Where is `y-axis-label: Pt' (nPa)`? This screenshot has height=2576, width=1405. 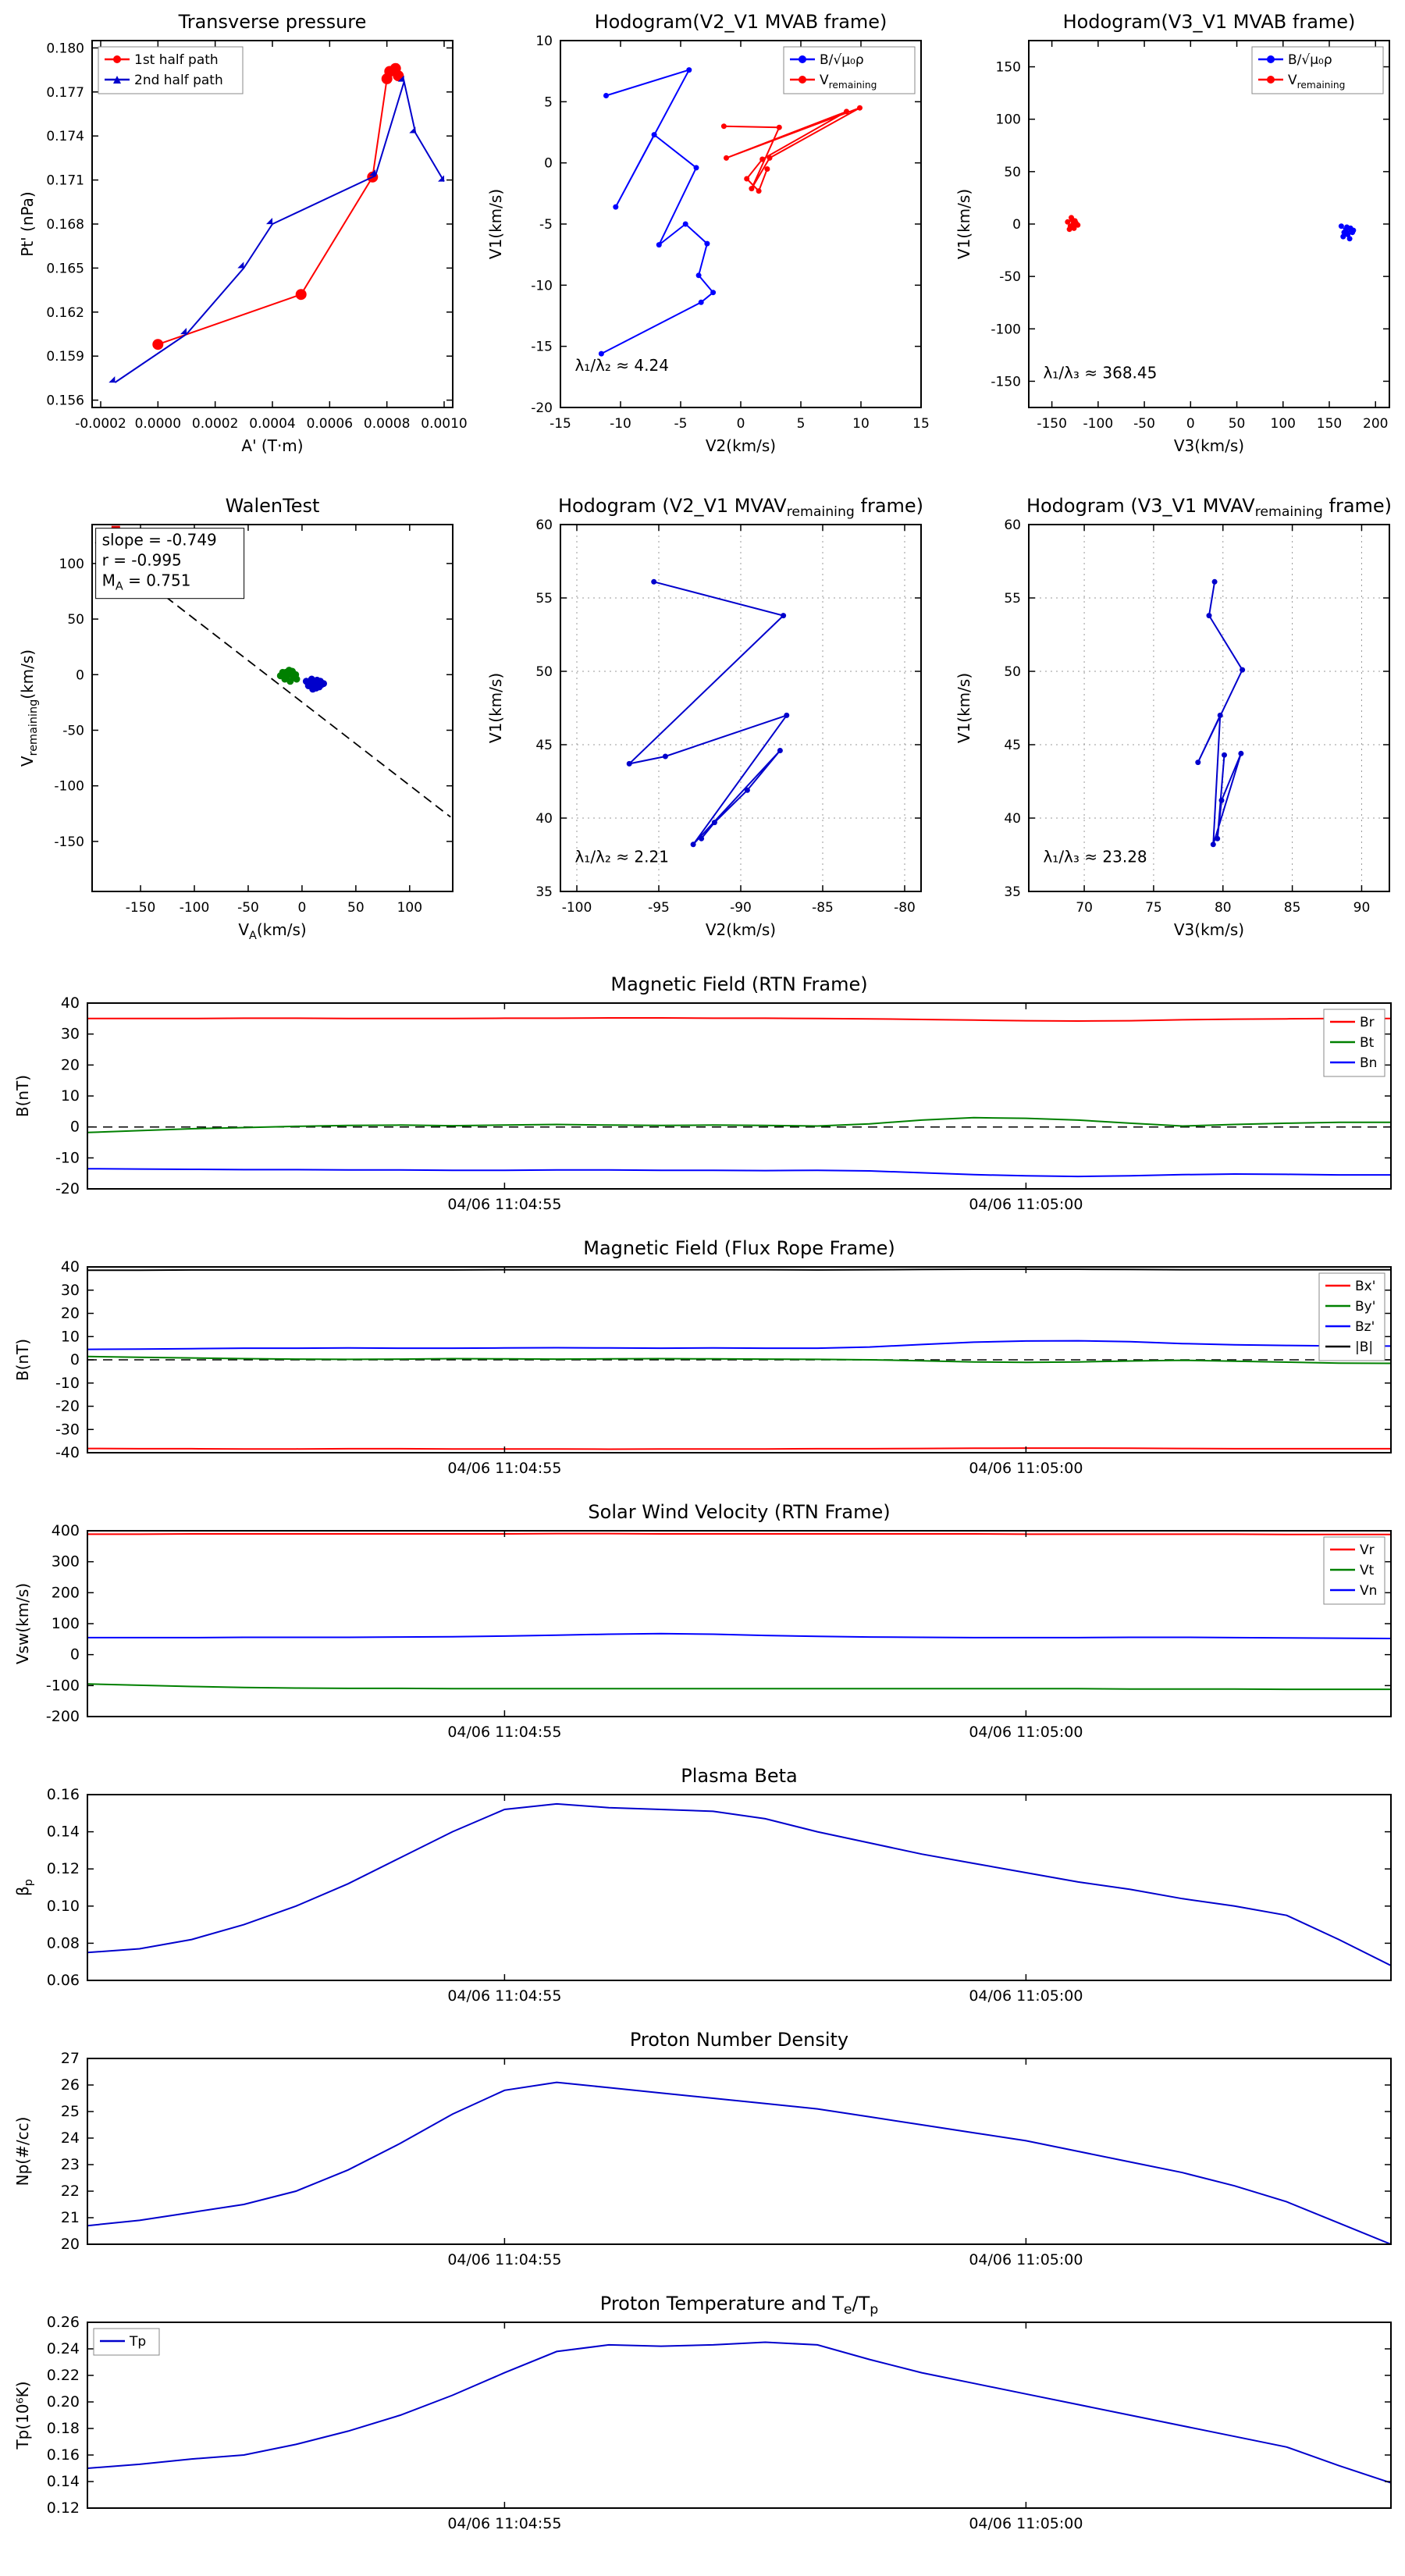 y-axis-label: Pt' (nPa) is located at coordinates (28, 223).